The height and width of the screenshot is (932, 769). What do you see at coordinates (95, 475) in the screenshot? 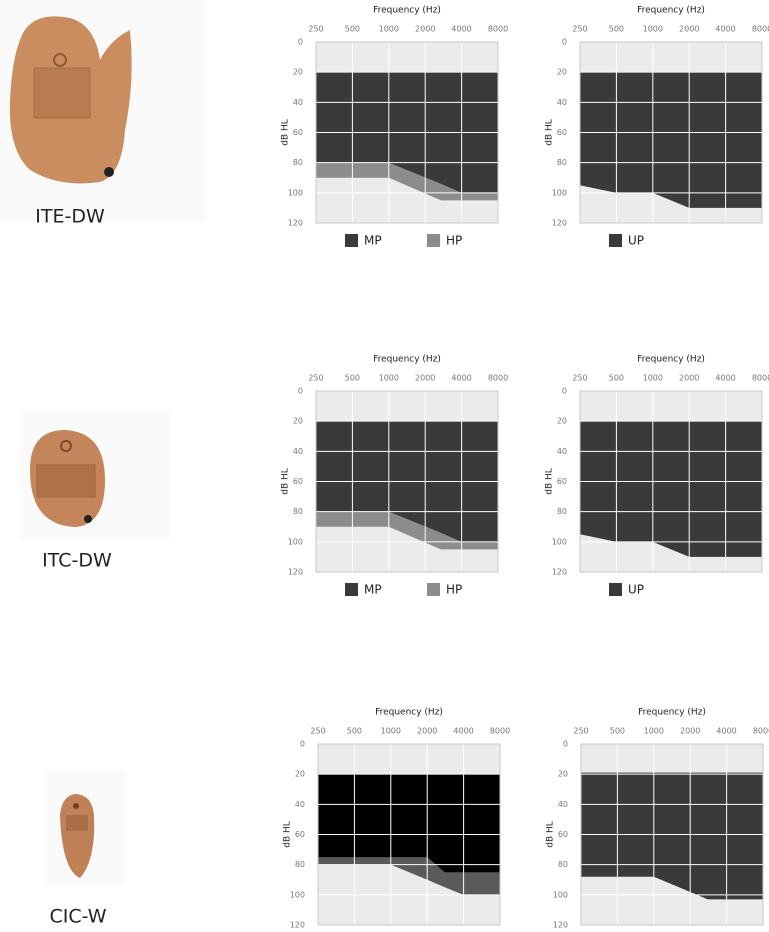
I see `device-image-itc` at bounding box center [95, 475].